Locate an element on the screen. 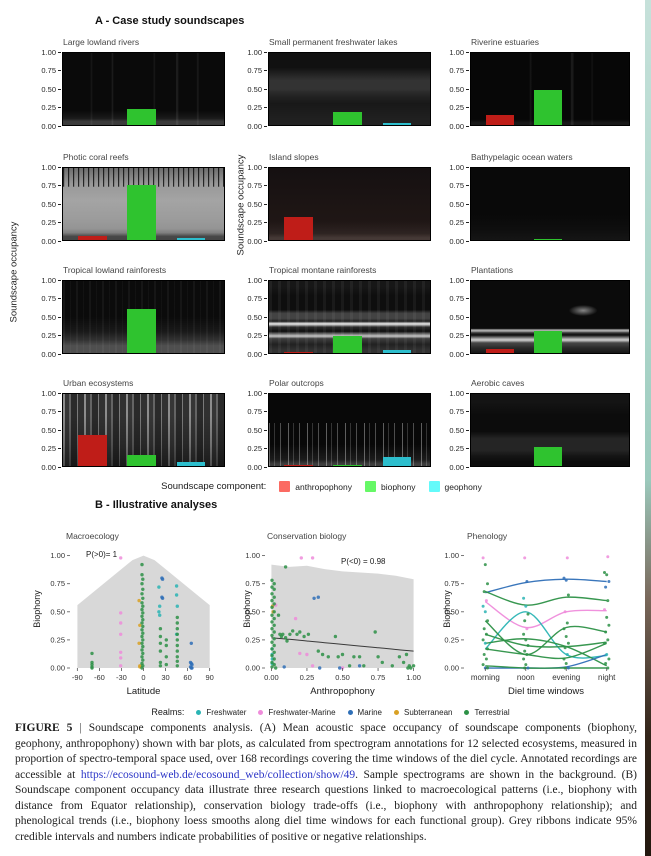 This screenshot has width=651, height=856. phenology-xlabel: Diel time windows is located at coordinates (546, 691).